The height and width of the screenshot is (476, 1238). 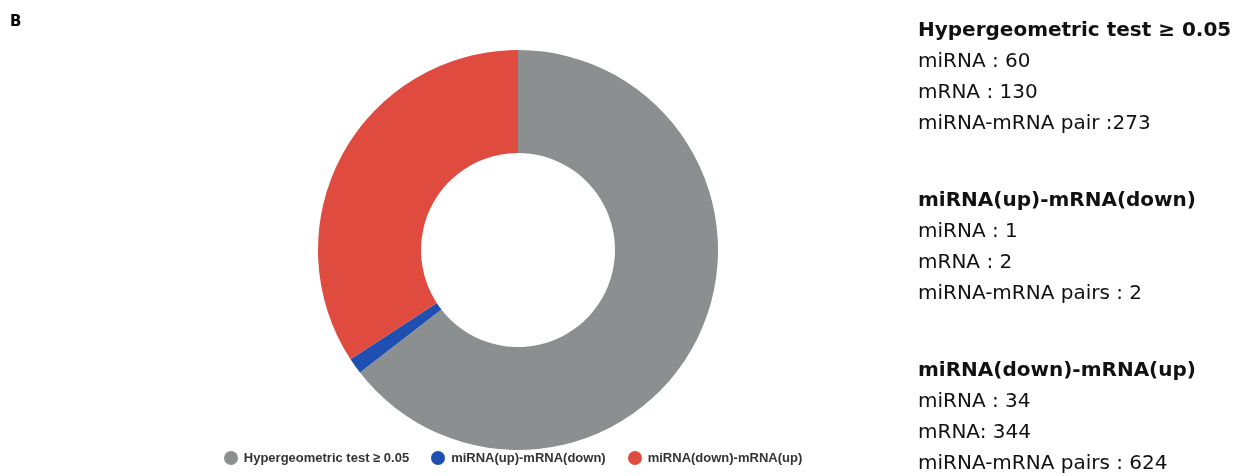 What do you see at coordinates (975, 60) in the screenshot?
I see `text: miRNA : 60` at bounding box center [975, 60].